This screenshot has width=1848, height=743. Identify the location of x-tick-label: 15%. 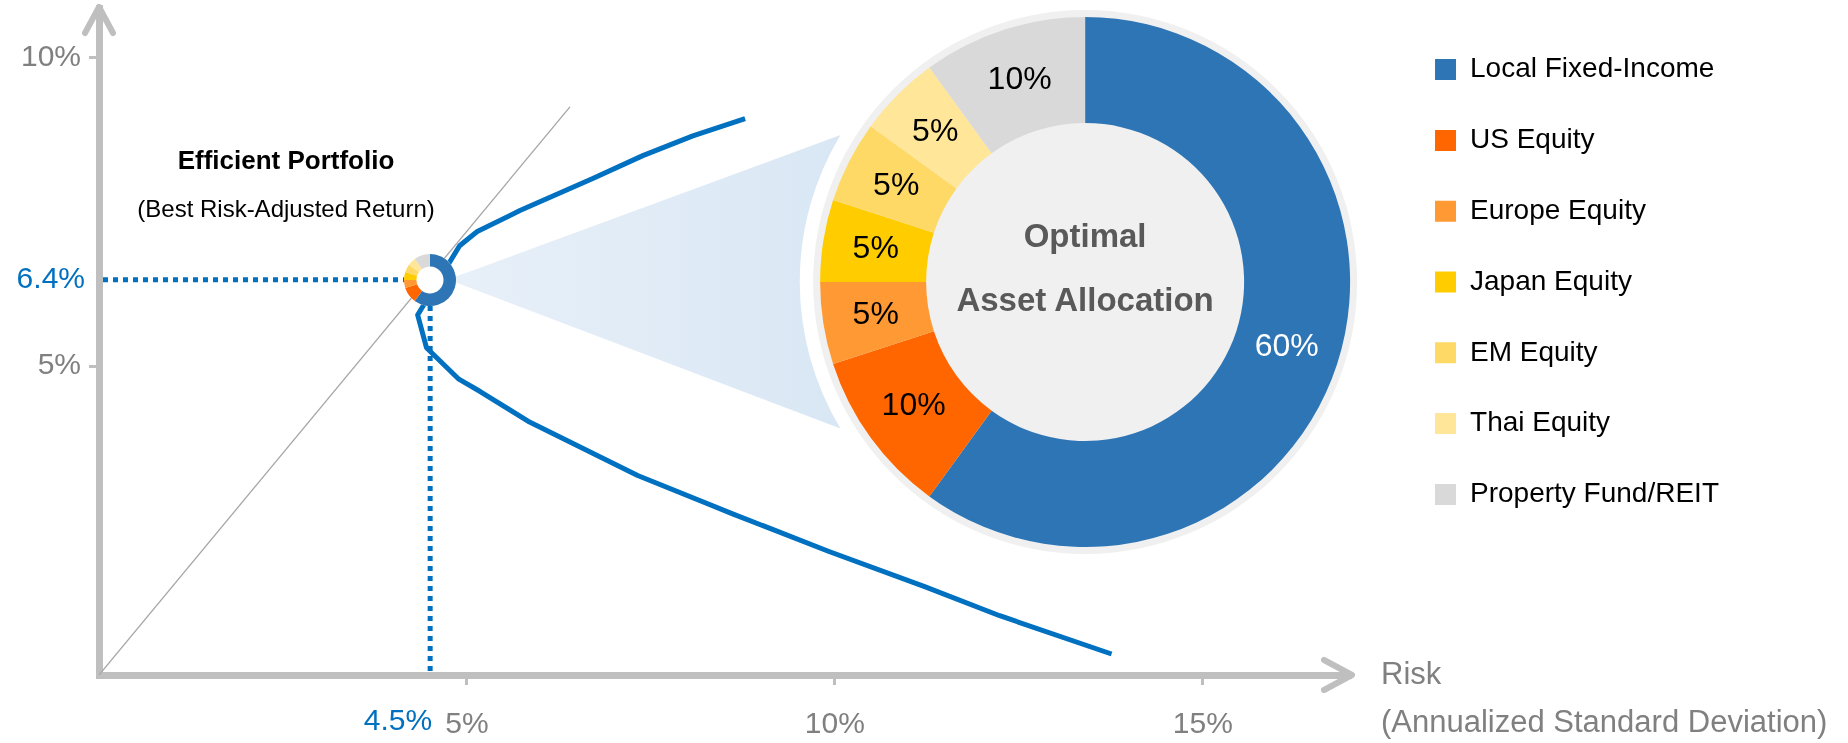
(1202, 723).